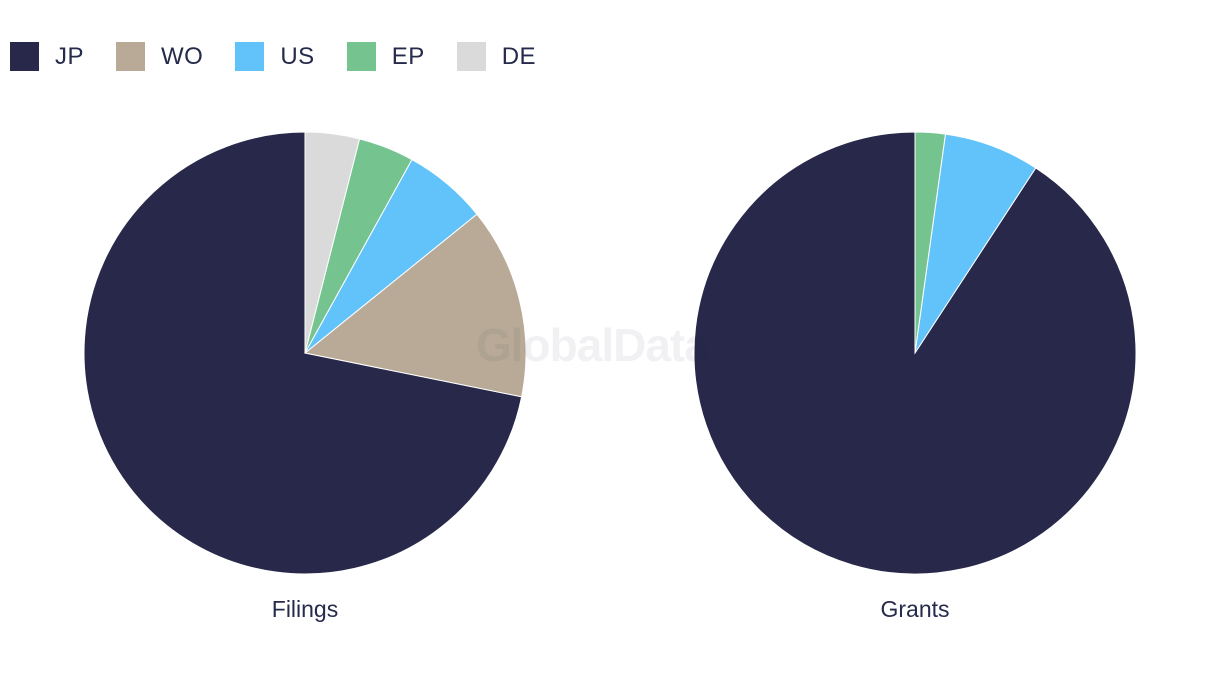  Describe the element at coordinates (250, 56) in the screenshot. I see `legend-swatch-us` at that location.